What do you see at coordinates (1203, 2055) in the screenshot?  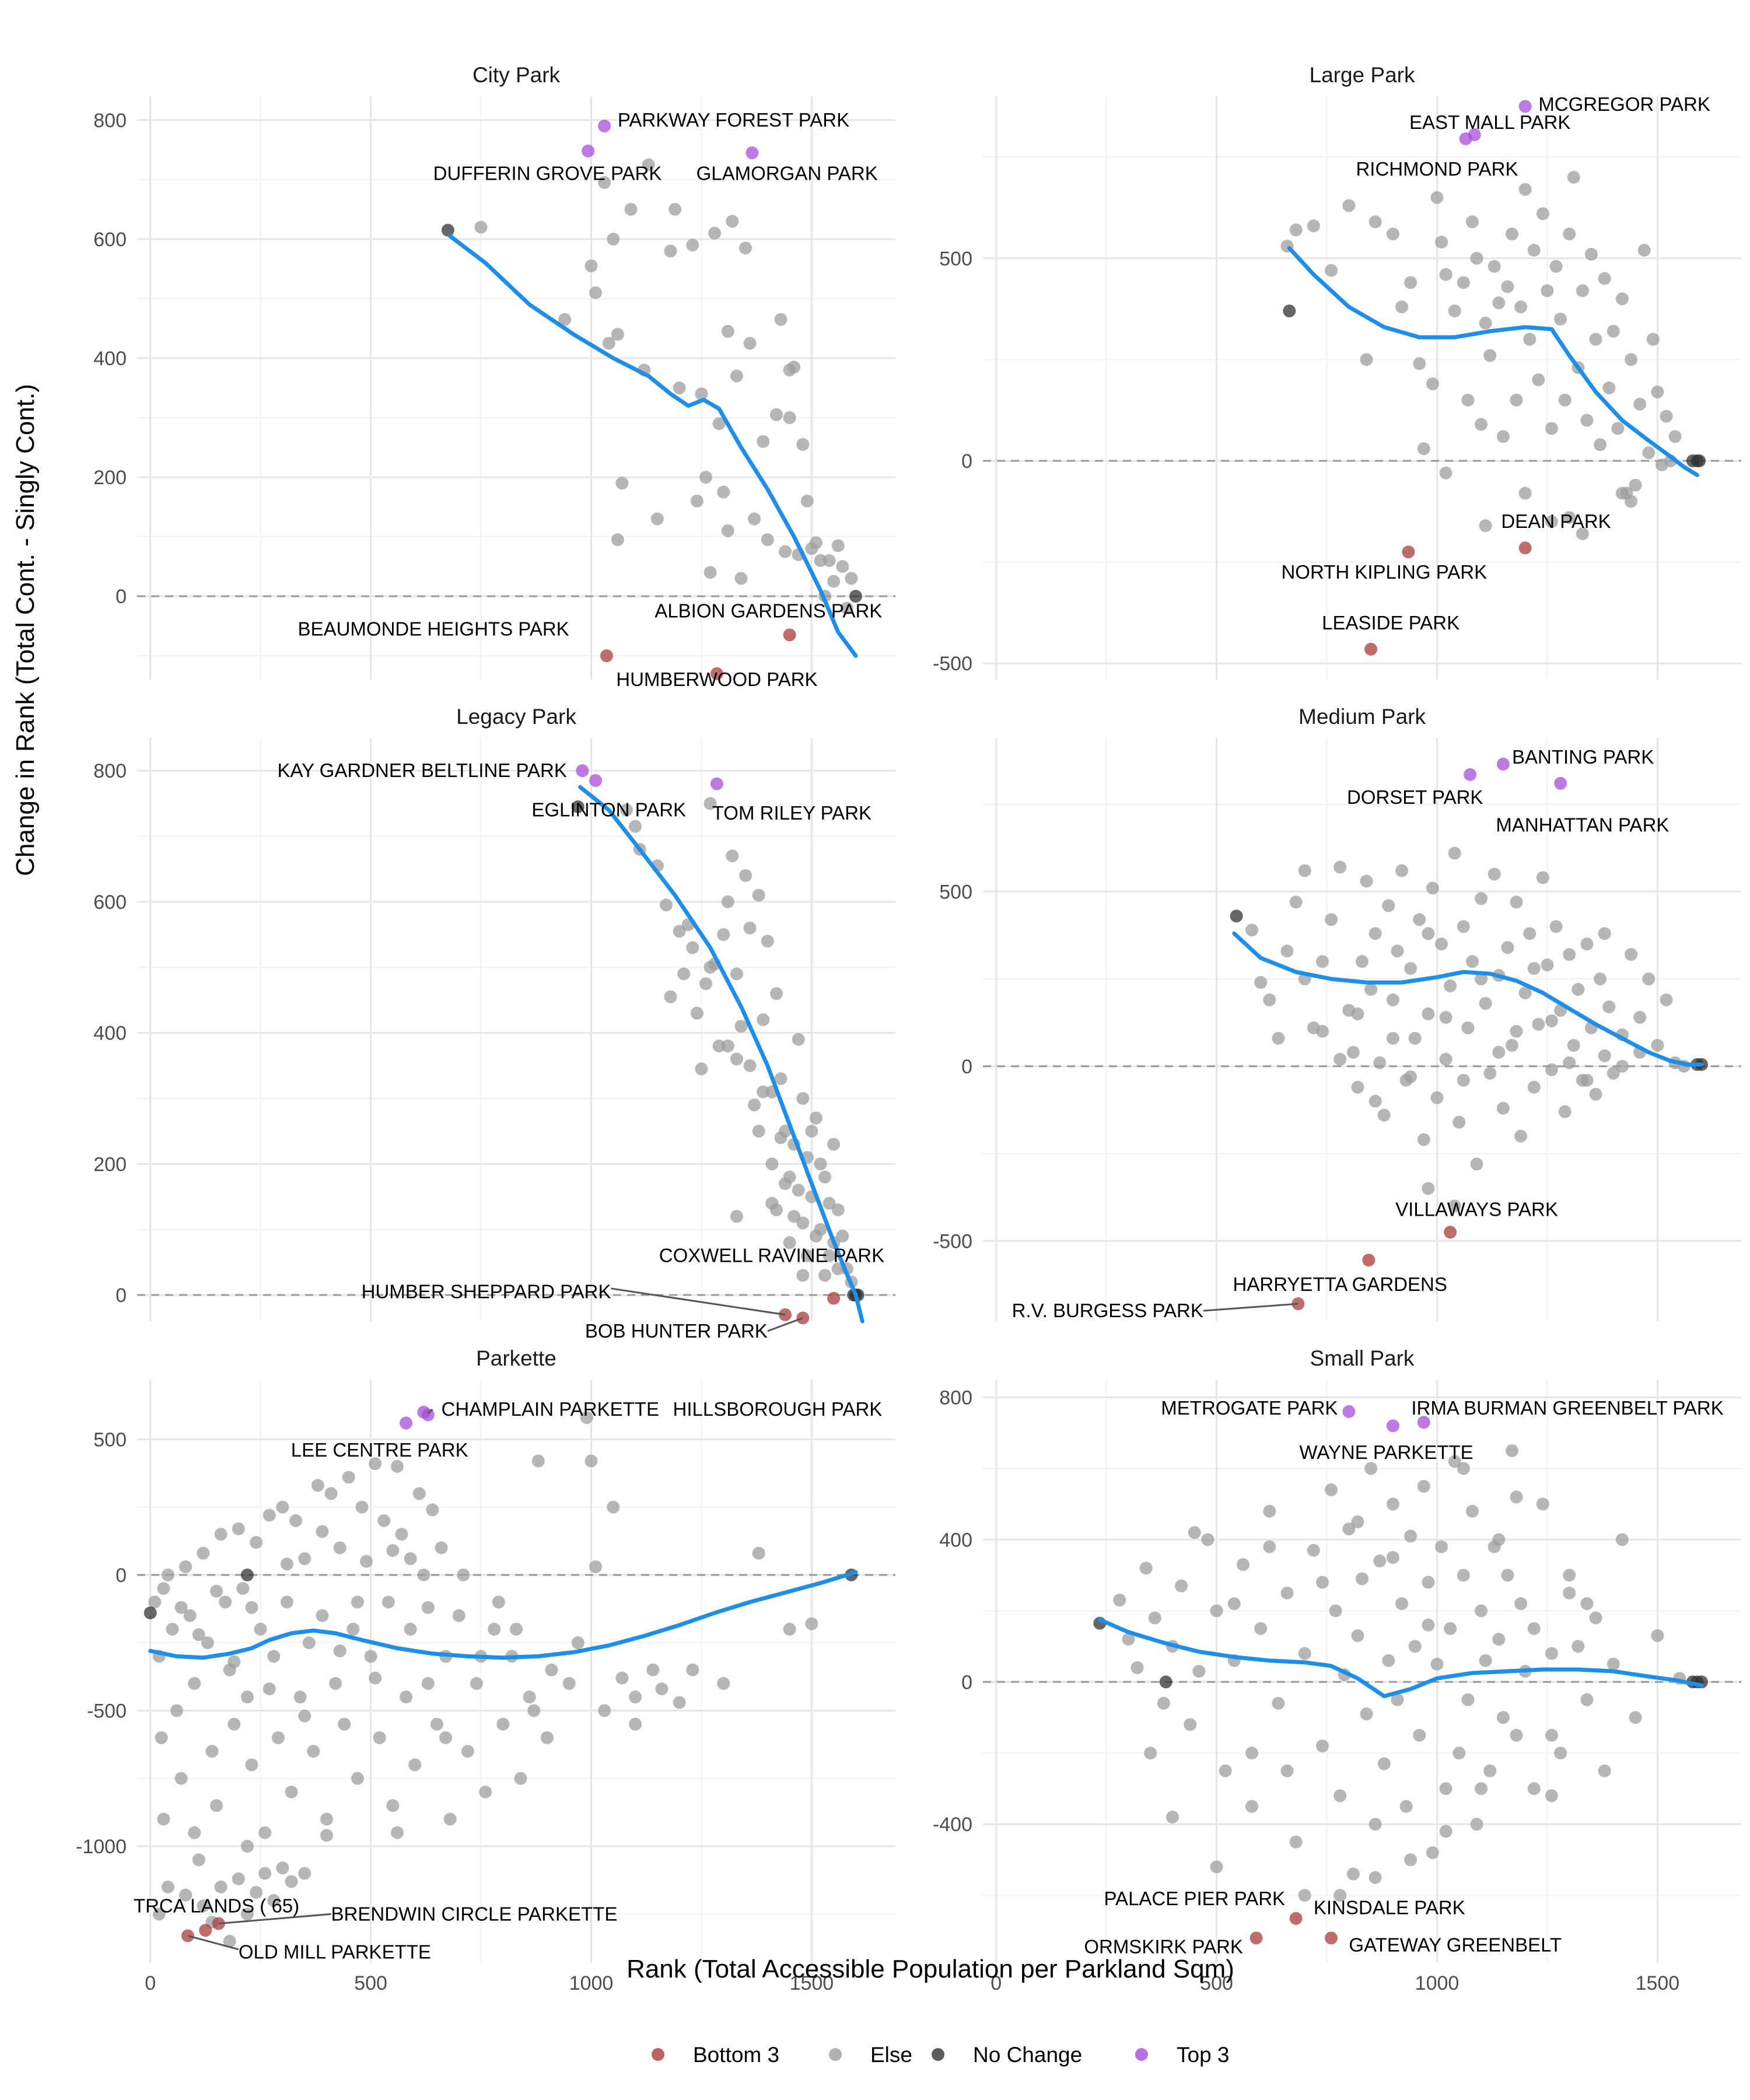 I see `legend-label: Top 3` at bounding box center [1203, 2055].